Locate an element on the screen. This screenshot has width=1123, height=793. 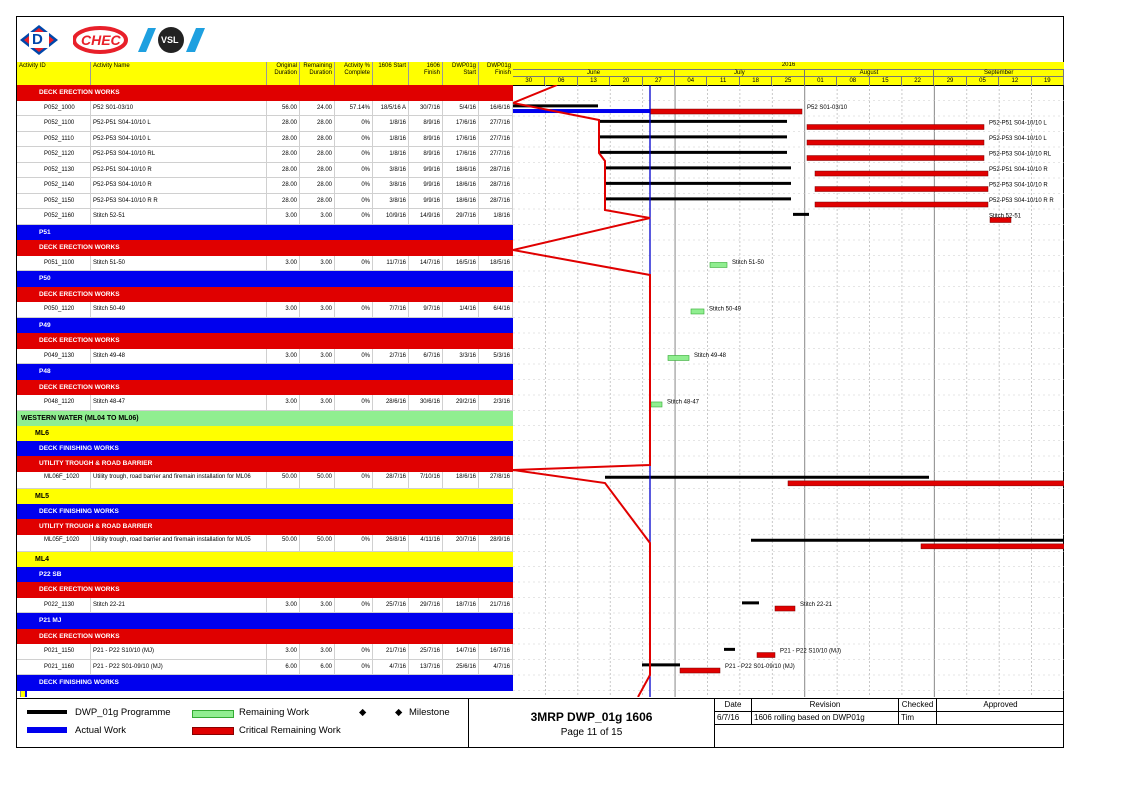
timeline-month: September is located at coordinates (999, 73).